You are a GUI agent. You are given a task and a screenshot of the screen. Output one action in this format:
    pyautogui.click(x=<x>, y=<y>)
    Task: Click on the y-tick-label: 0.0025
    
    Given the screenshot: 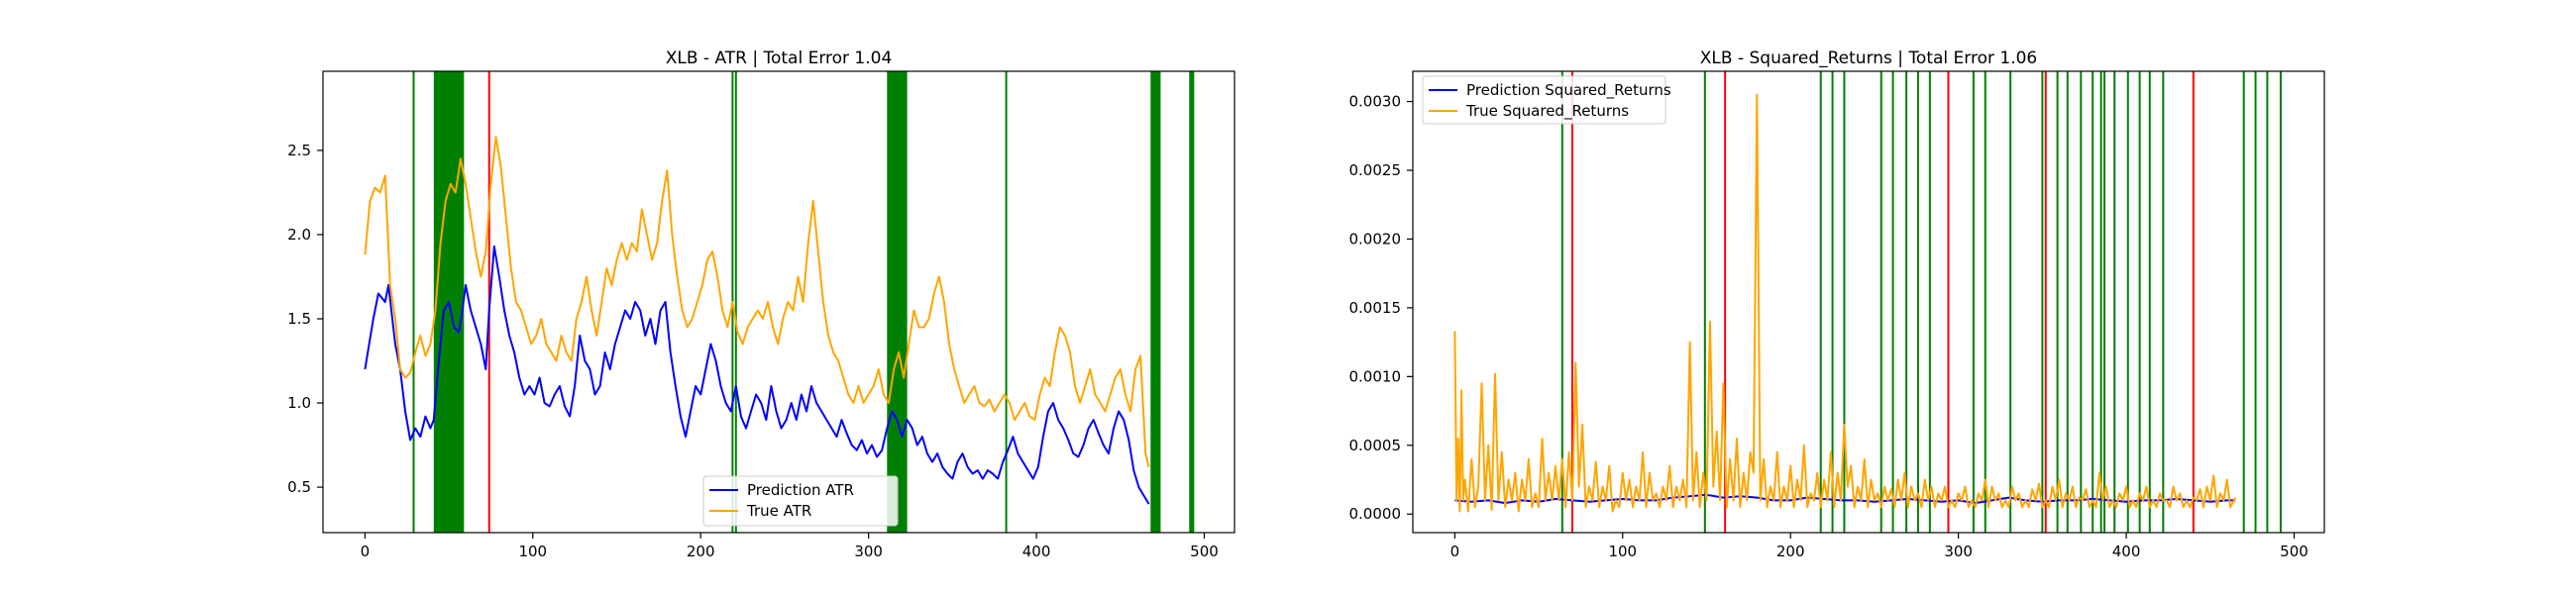 What is the action you would take?
    pyautogui.click(x=1375, y=170)
    